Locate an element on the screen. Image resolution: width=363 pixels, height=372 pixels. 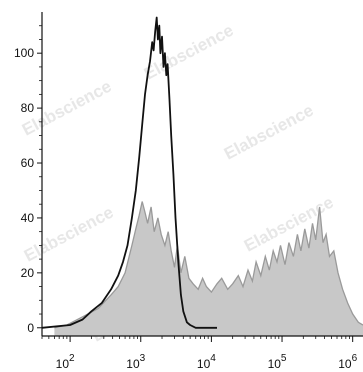
x-ticks: 10² 10³ 10⁴ 10⁵ 10⁶ is located at coordinates (199, 353).